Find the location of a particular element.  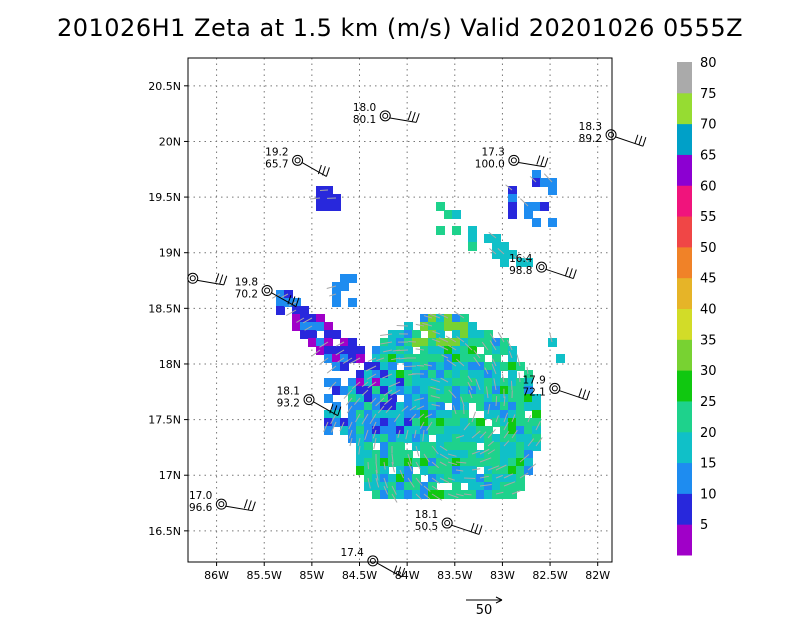

y-tick-label: 20N is located at coordinates (170, 141).